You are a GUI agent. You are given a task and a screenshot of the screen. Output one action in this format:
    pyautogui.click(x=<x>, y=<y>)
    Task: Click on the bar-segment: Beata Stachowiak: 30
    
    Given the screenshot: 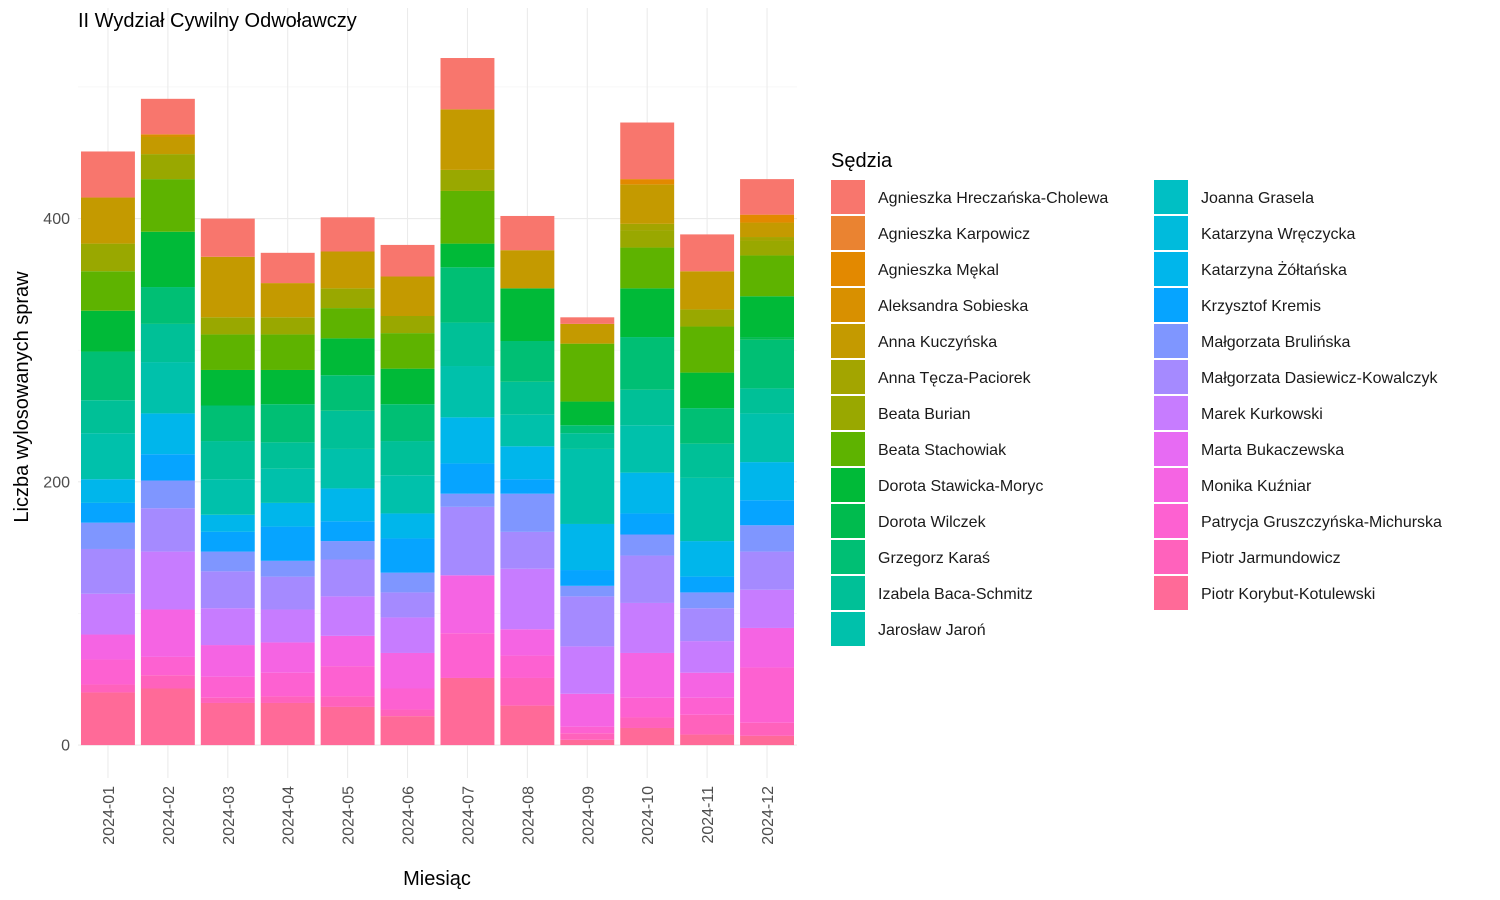 What is the action you would take?
    pyautogui.click(x=107, y=291)
    